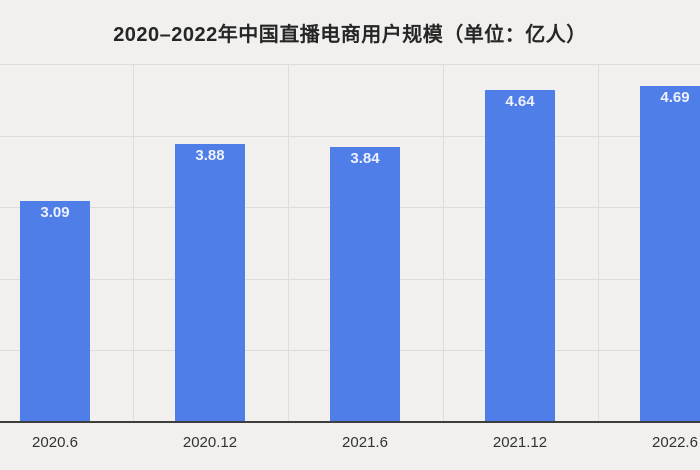 This screenshot has height=470, width=700. I want to click on x-axis-label-2021.12: 2021.12, so click(520, 442).